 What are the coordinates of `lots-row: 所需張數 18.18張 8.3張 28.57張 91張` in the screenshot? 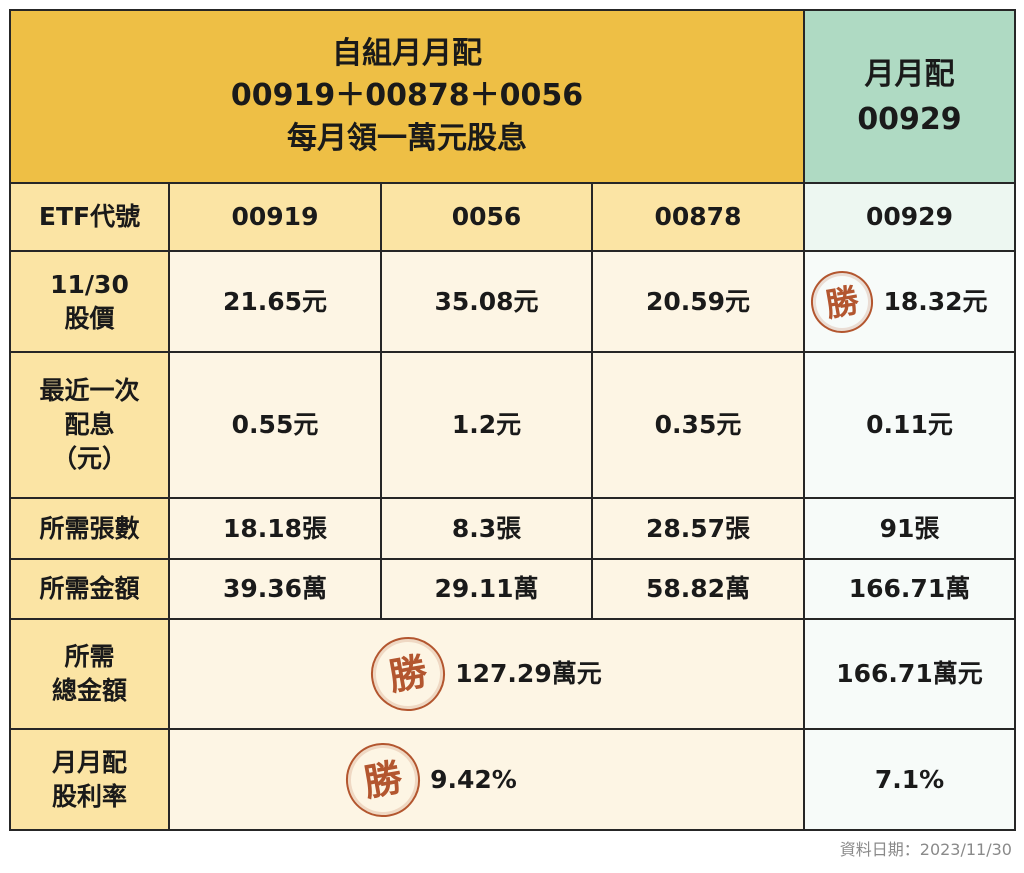 It's located at (512, 528).